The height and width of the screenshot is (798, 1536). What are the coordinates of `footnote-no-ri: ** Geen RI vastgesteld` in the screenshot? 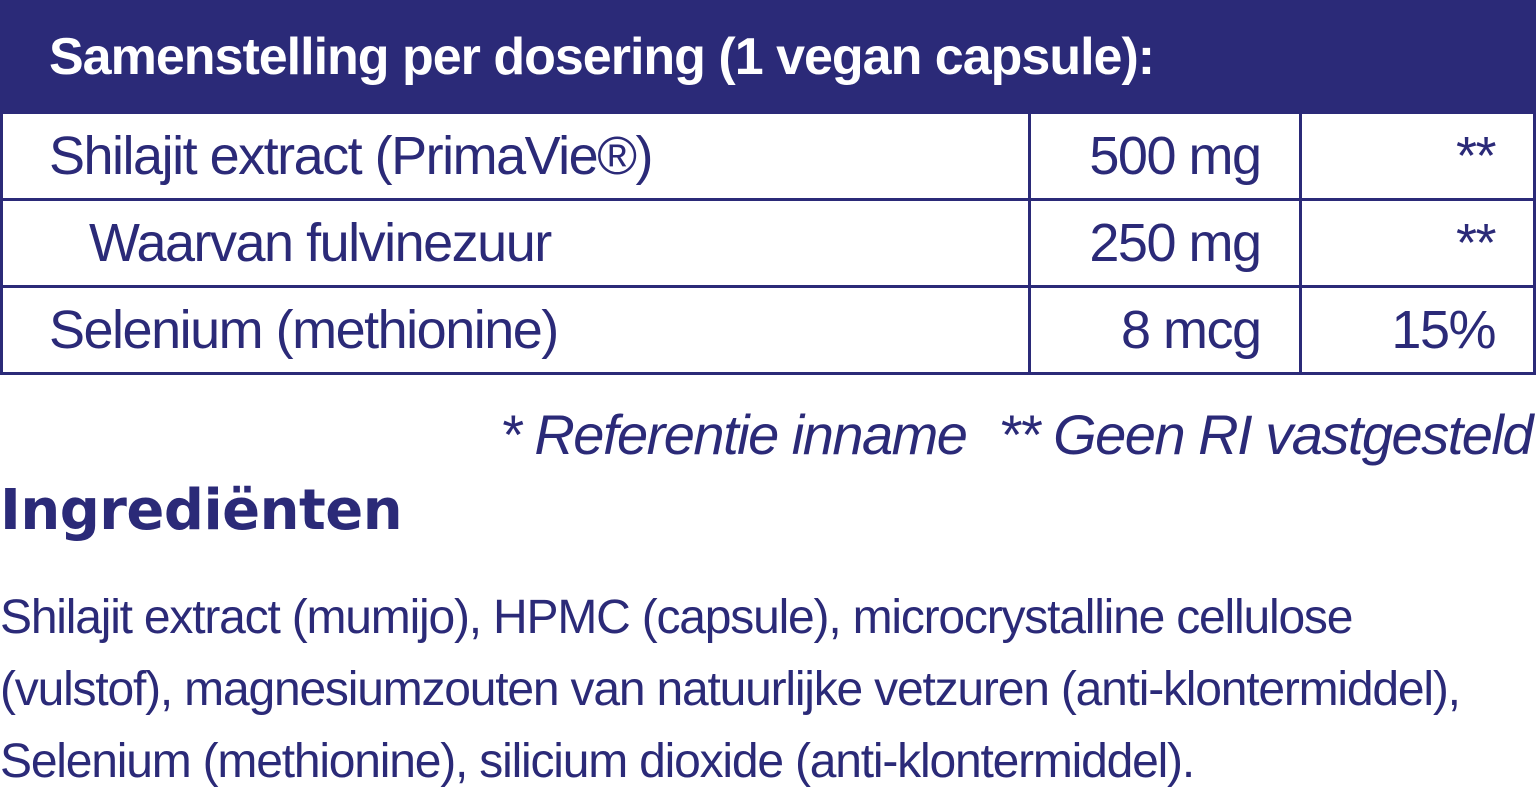 It's located at (1265, 434).